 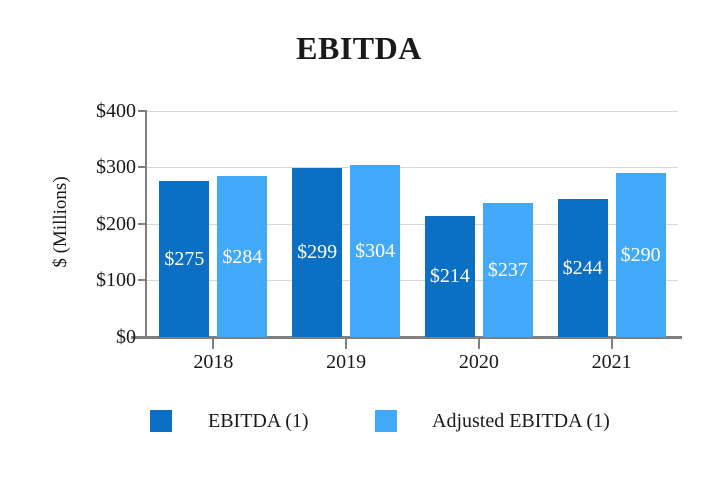 I want to click on legend-label-adjusted-ebitda-1: Adjusted EBITDA (1), so click(x=521, y=421).